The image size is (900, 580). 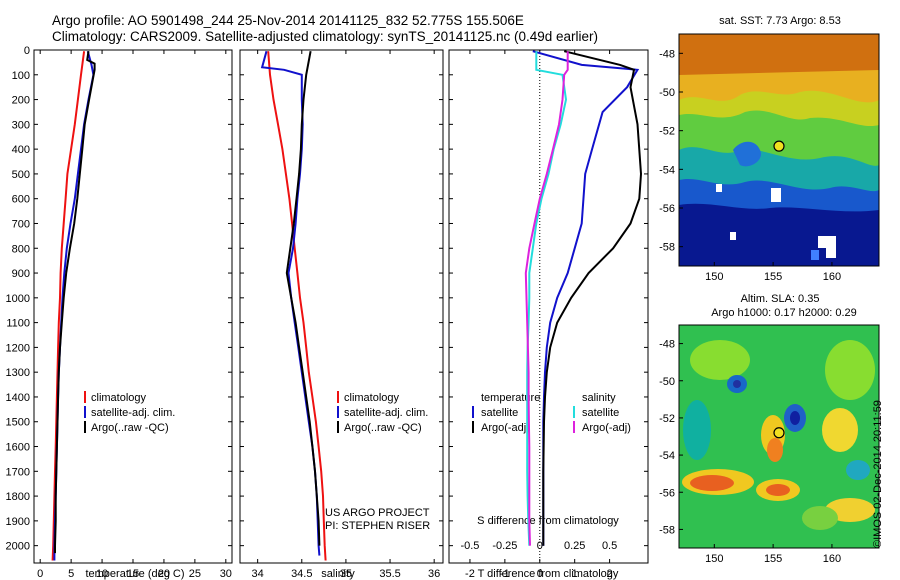 I want to click on y-tick-label: 0, so click(x=27, y=51).